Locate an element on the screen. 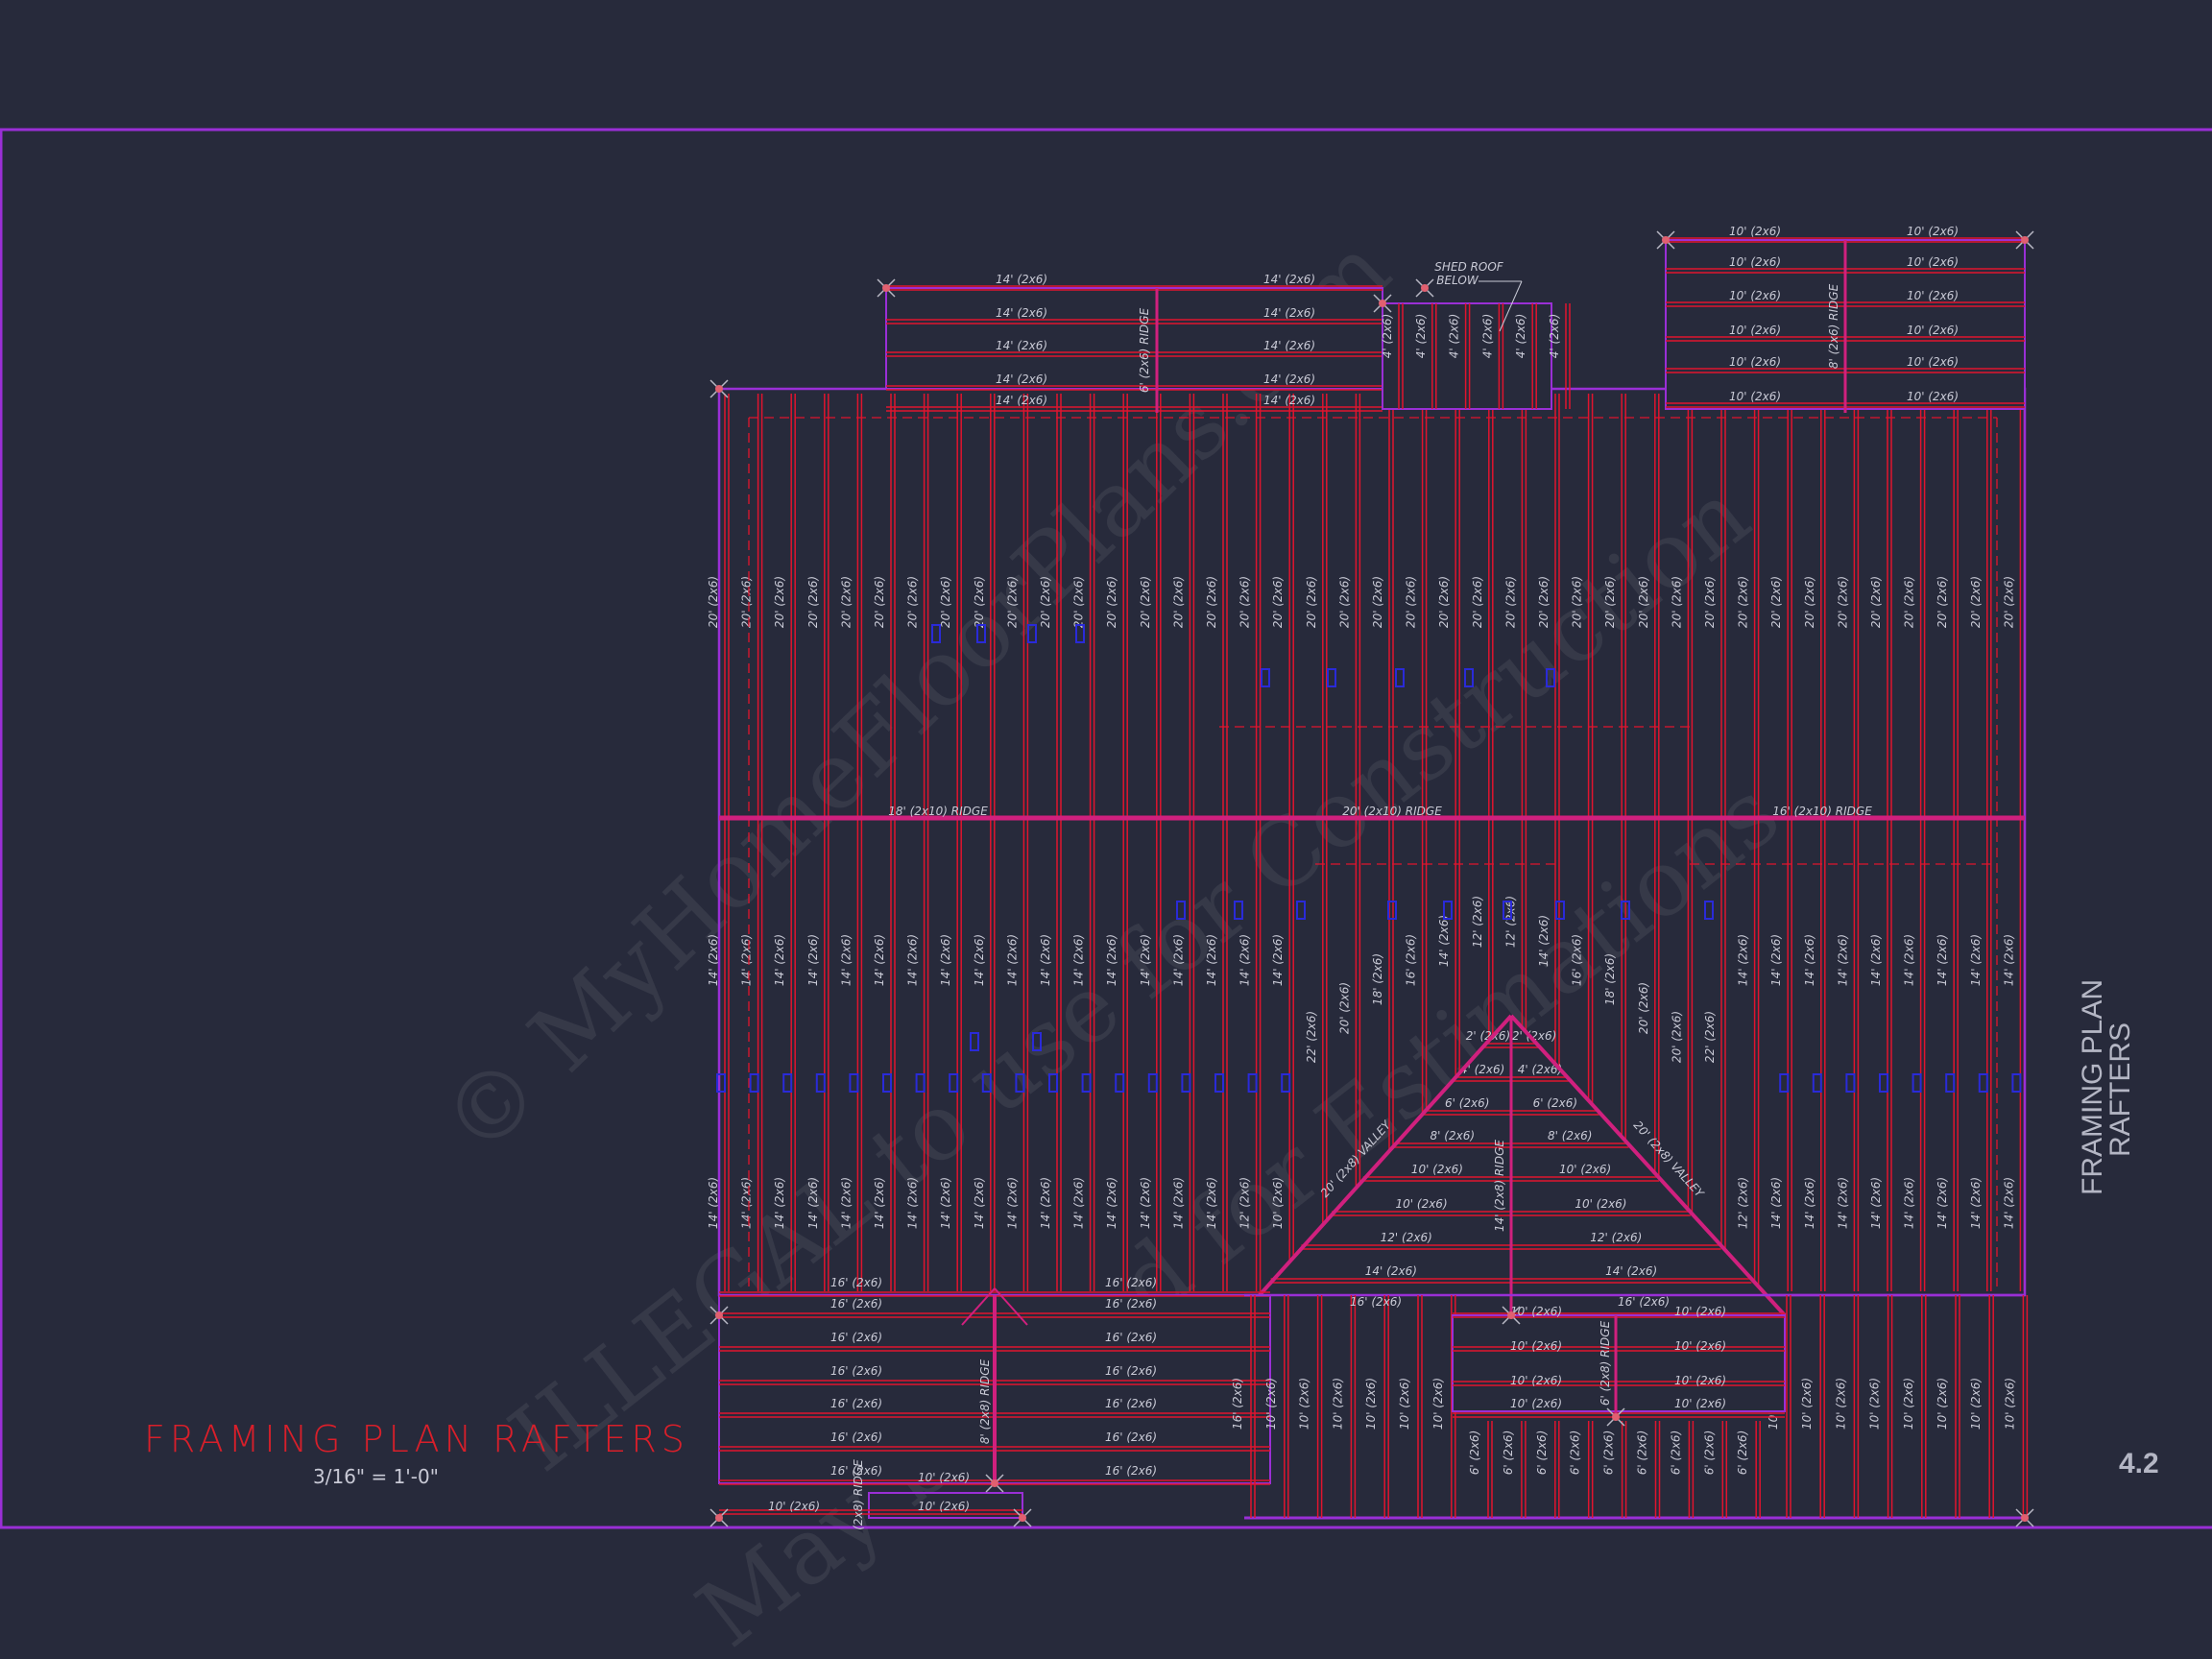 This screenshot has height=1659, width=2212. rafter-label-middle: 16' (2x6) is located at coordinates (1577, 960).